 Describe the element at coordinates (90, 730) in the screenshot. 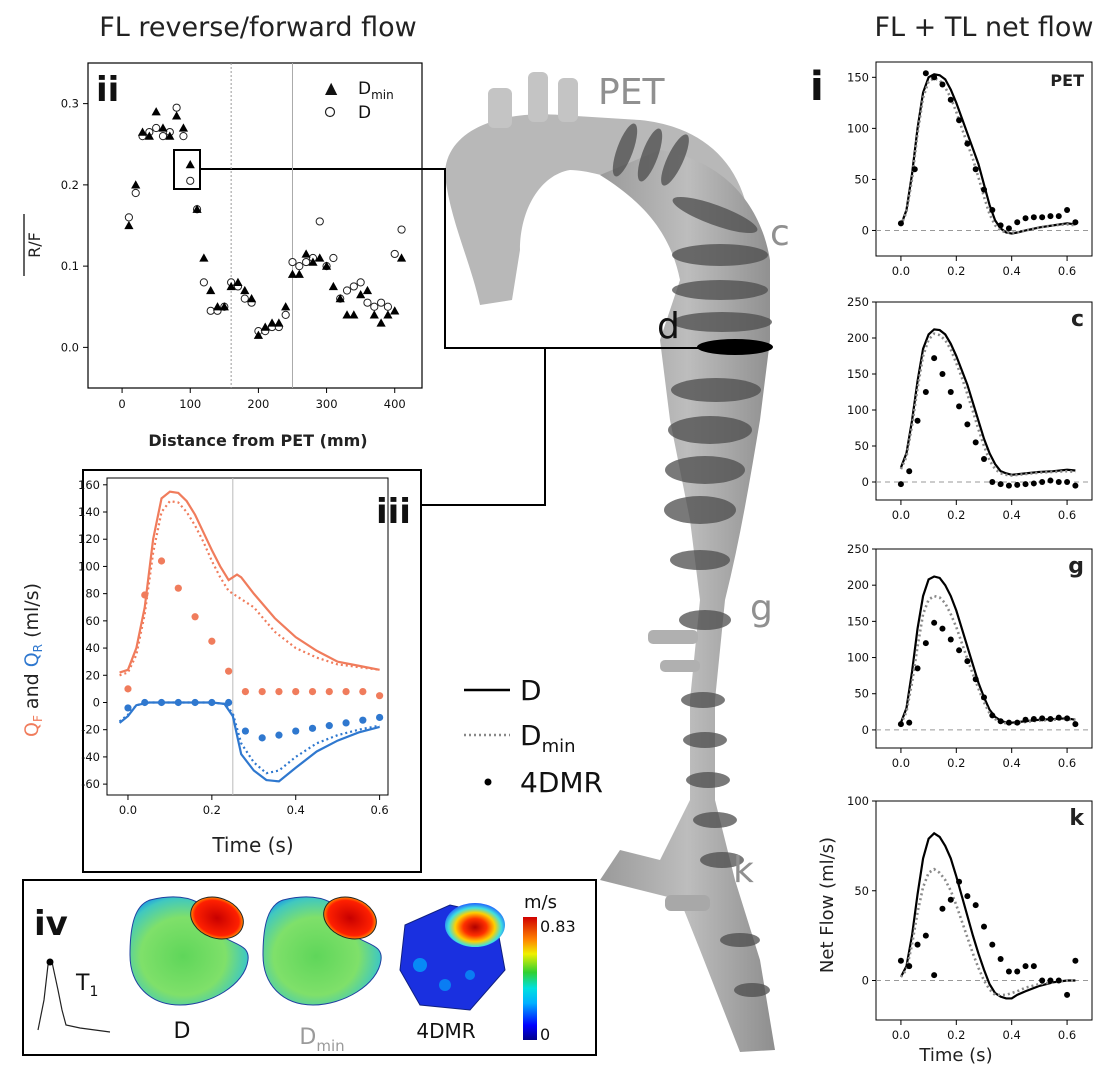

I see `y-tick-label: -20` at that location.